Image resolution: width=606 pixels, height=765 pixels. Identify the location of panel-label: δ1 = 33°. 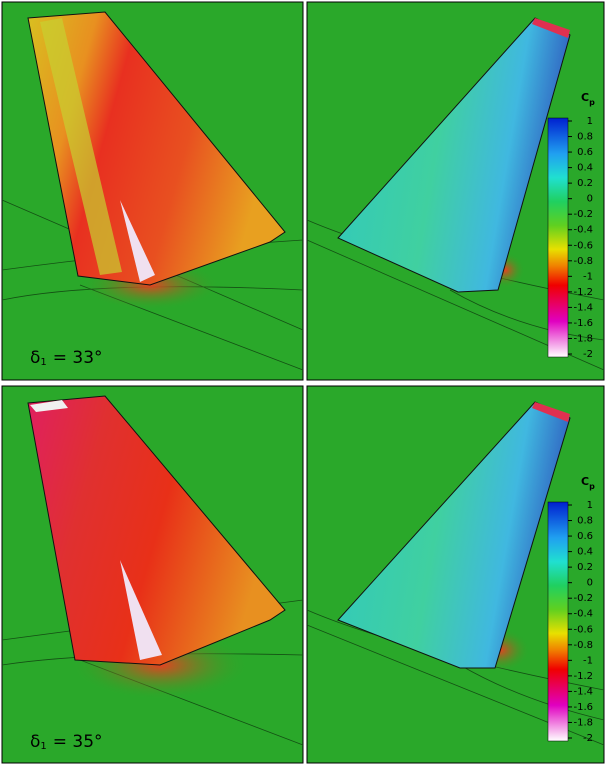
(66, 358).